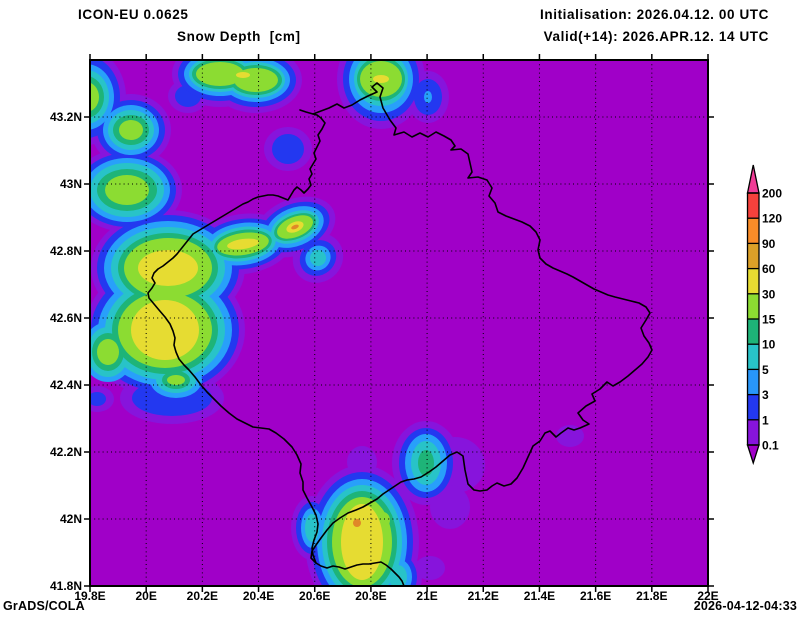 This screenshot has width=800, height=623. Describe the element at coordinates (765, 420) in the screenshot. I see `colorbar-label: 1` at that location.